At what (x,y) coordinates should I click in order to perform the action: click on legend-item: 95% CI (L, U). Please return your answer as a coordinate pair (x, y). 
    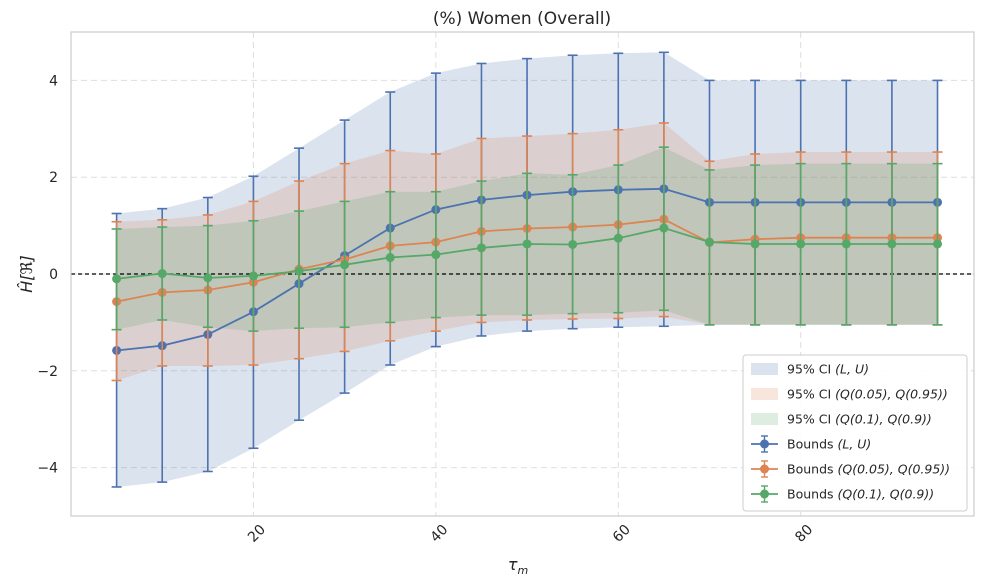
    Looking at the image, I should click on (810, 369).